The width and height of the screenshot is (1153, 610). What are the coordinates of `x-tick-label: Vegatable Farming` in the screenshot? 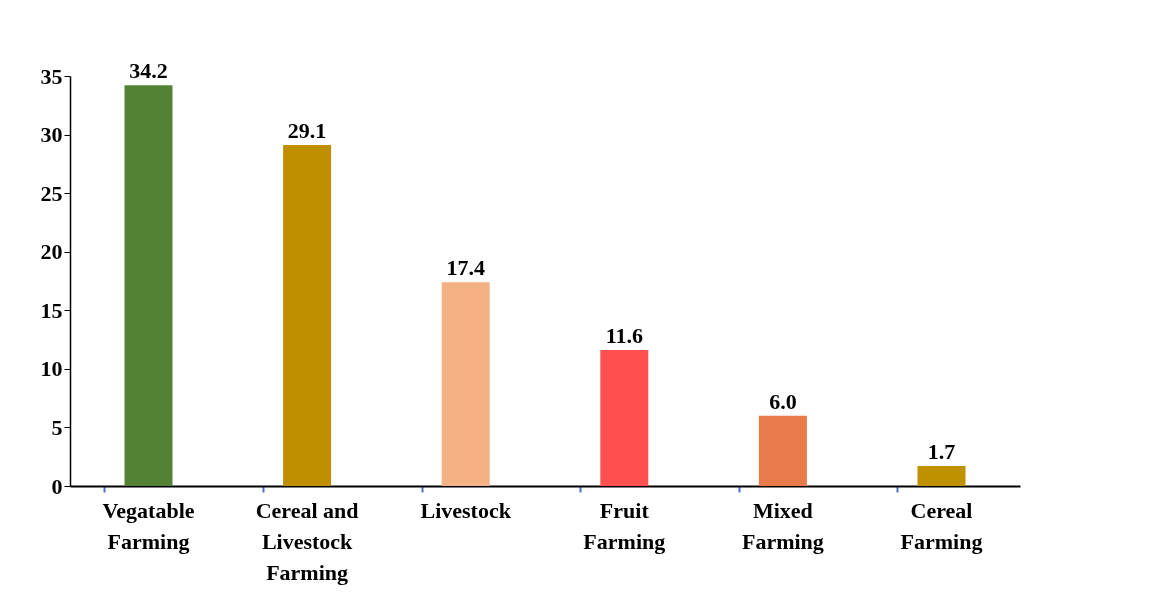 It's located at (148, 525).